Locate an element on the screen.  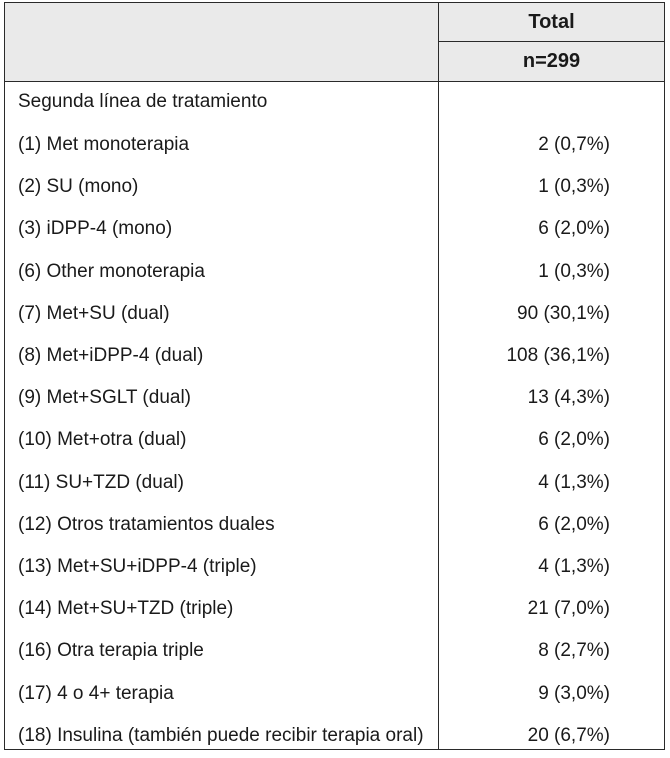
table-header: Total n=299 is located at coordinates (334, 42).